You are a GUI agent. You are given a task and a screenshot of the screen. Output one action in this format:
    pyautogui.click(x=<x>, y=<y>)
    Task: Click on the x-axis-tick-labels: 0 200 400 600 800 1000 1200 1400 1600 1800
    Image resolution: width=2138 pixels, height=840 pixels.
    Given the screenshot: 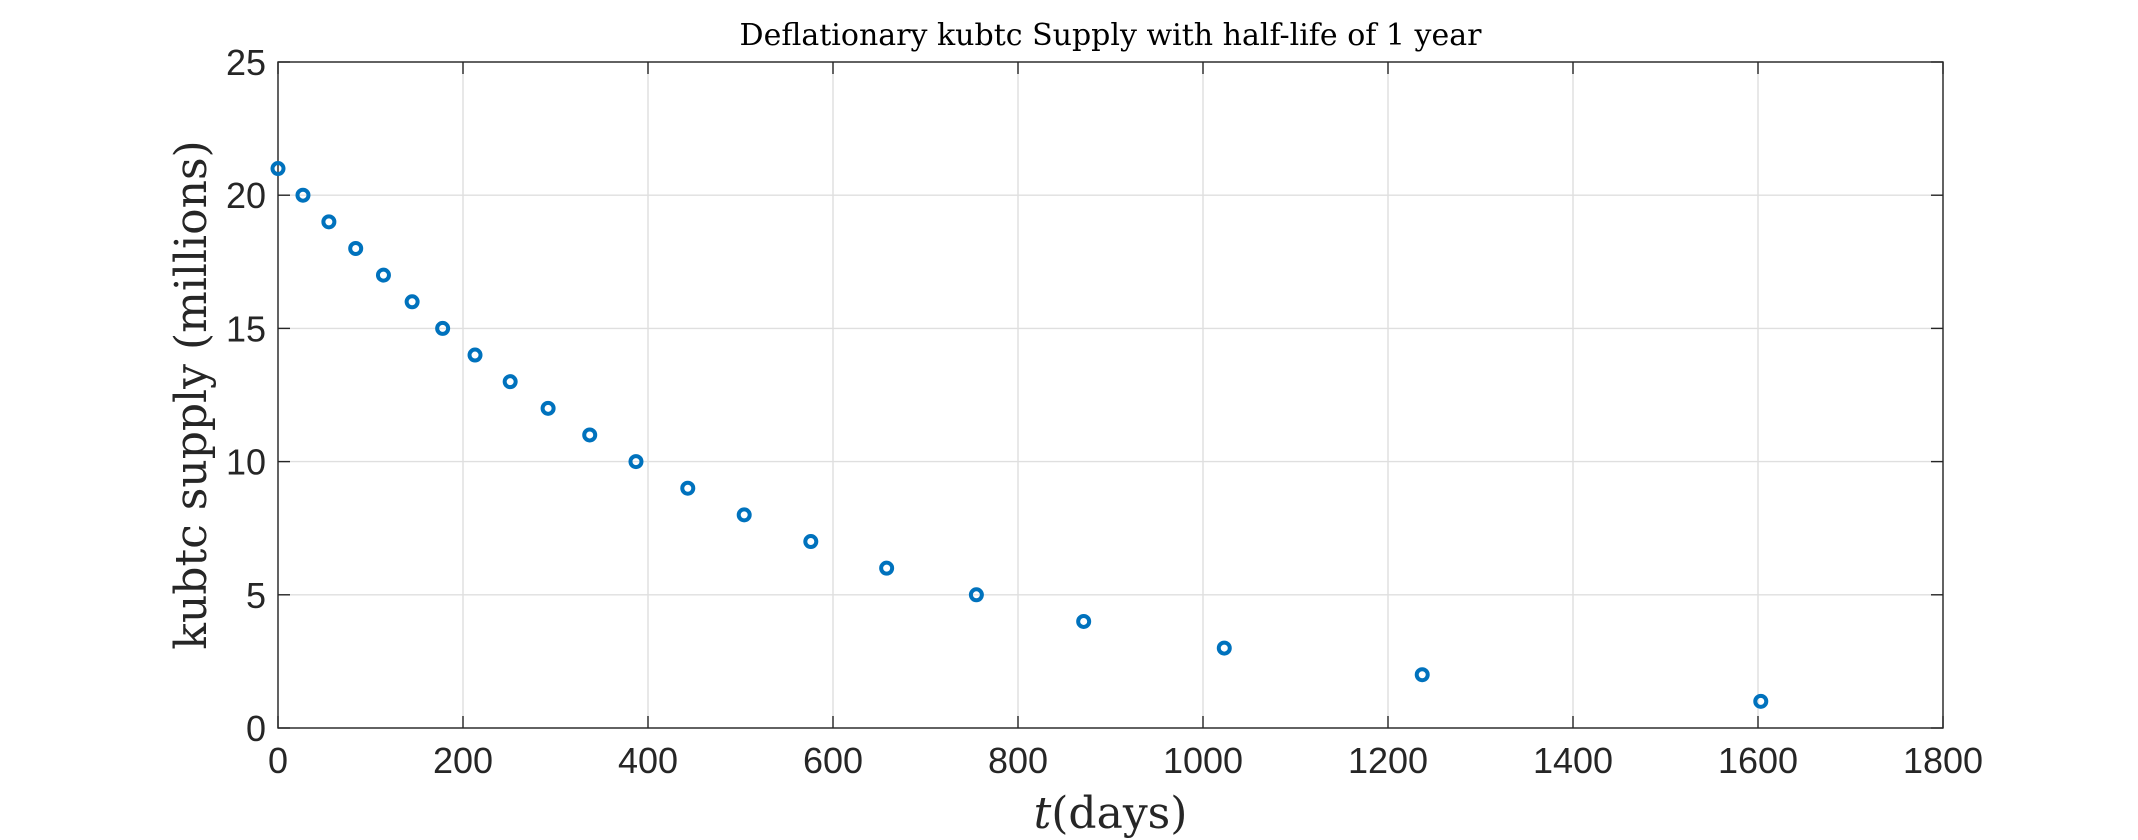 What is the action you would take?
    pyautogui.click(x=1125, y=760)
    